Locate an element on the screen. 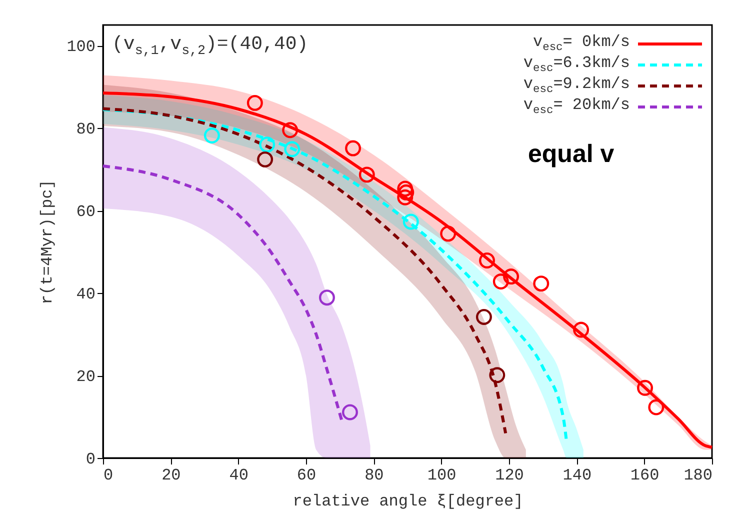 Image resolution: width=750 pixels, height=525 pixels. legend-label: v$_{esc}$= 20km/s is located at coordinates (576, 107).